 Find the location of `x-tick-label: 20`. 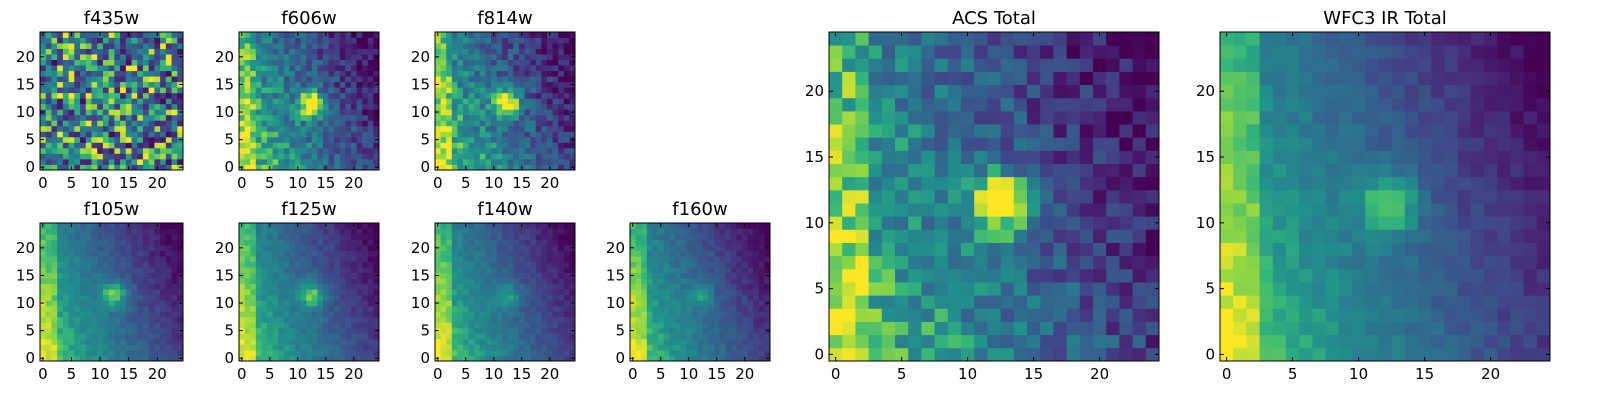

x-tick-label: 20 is located at coordinates (549, 183).